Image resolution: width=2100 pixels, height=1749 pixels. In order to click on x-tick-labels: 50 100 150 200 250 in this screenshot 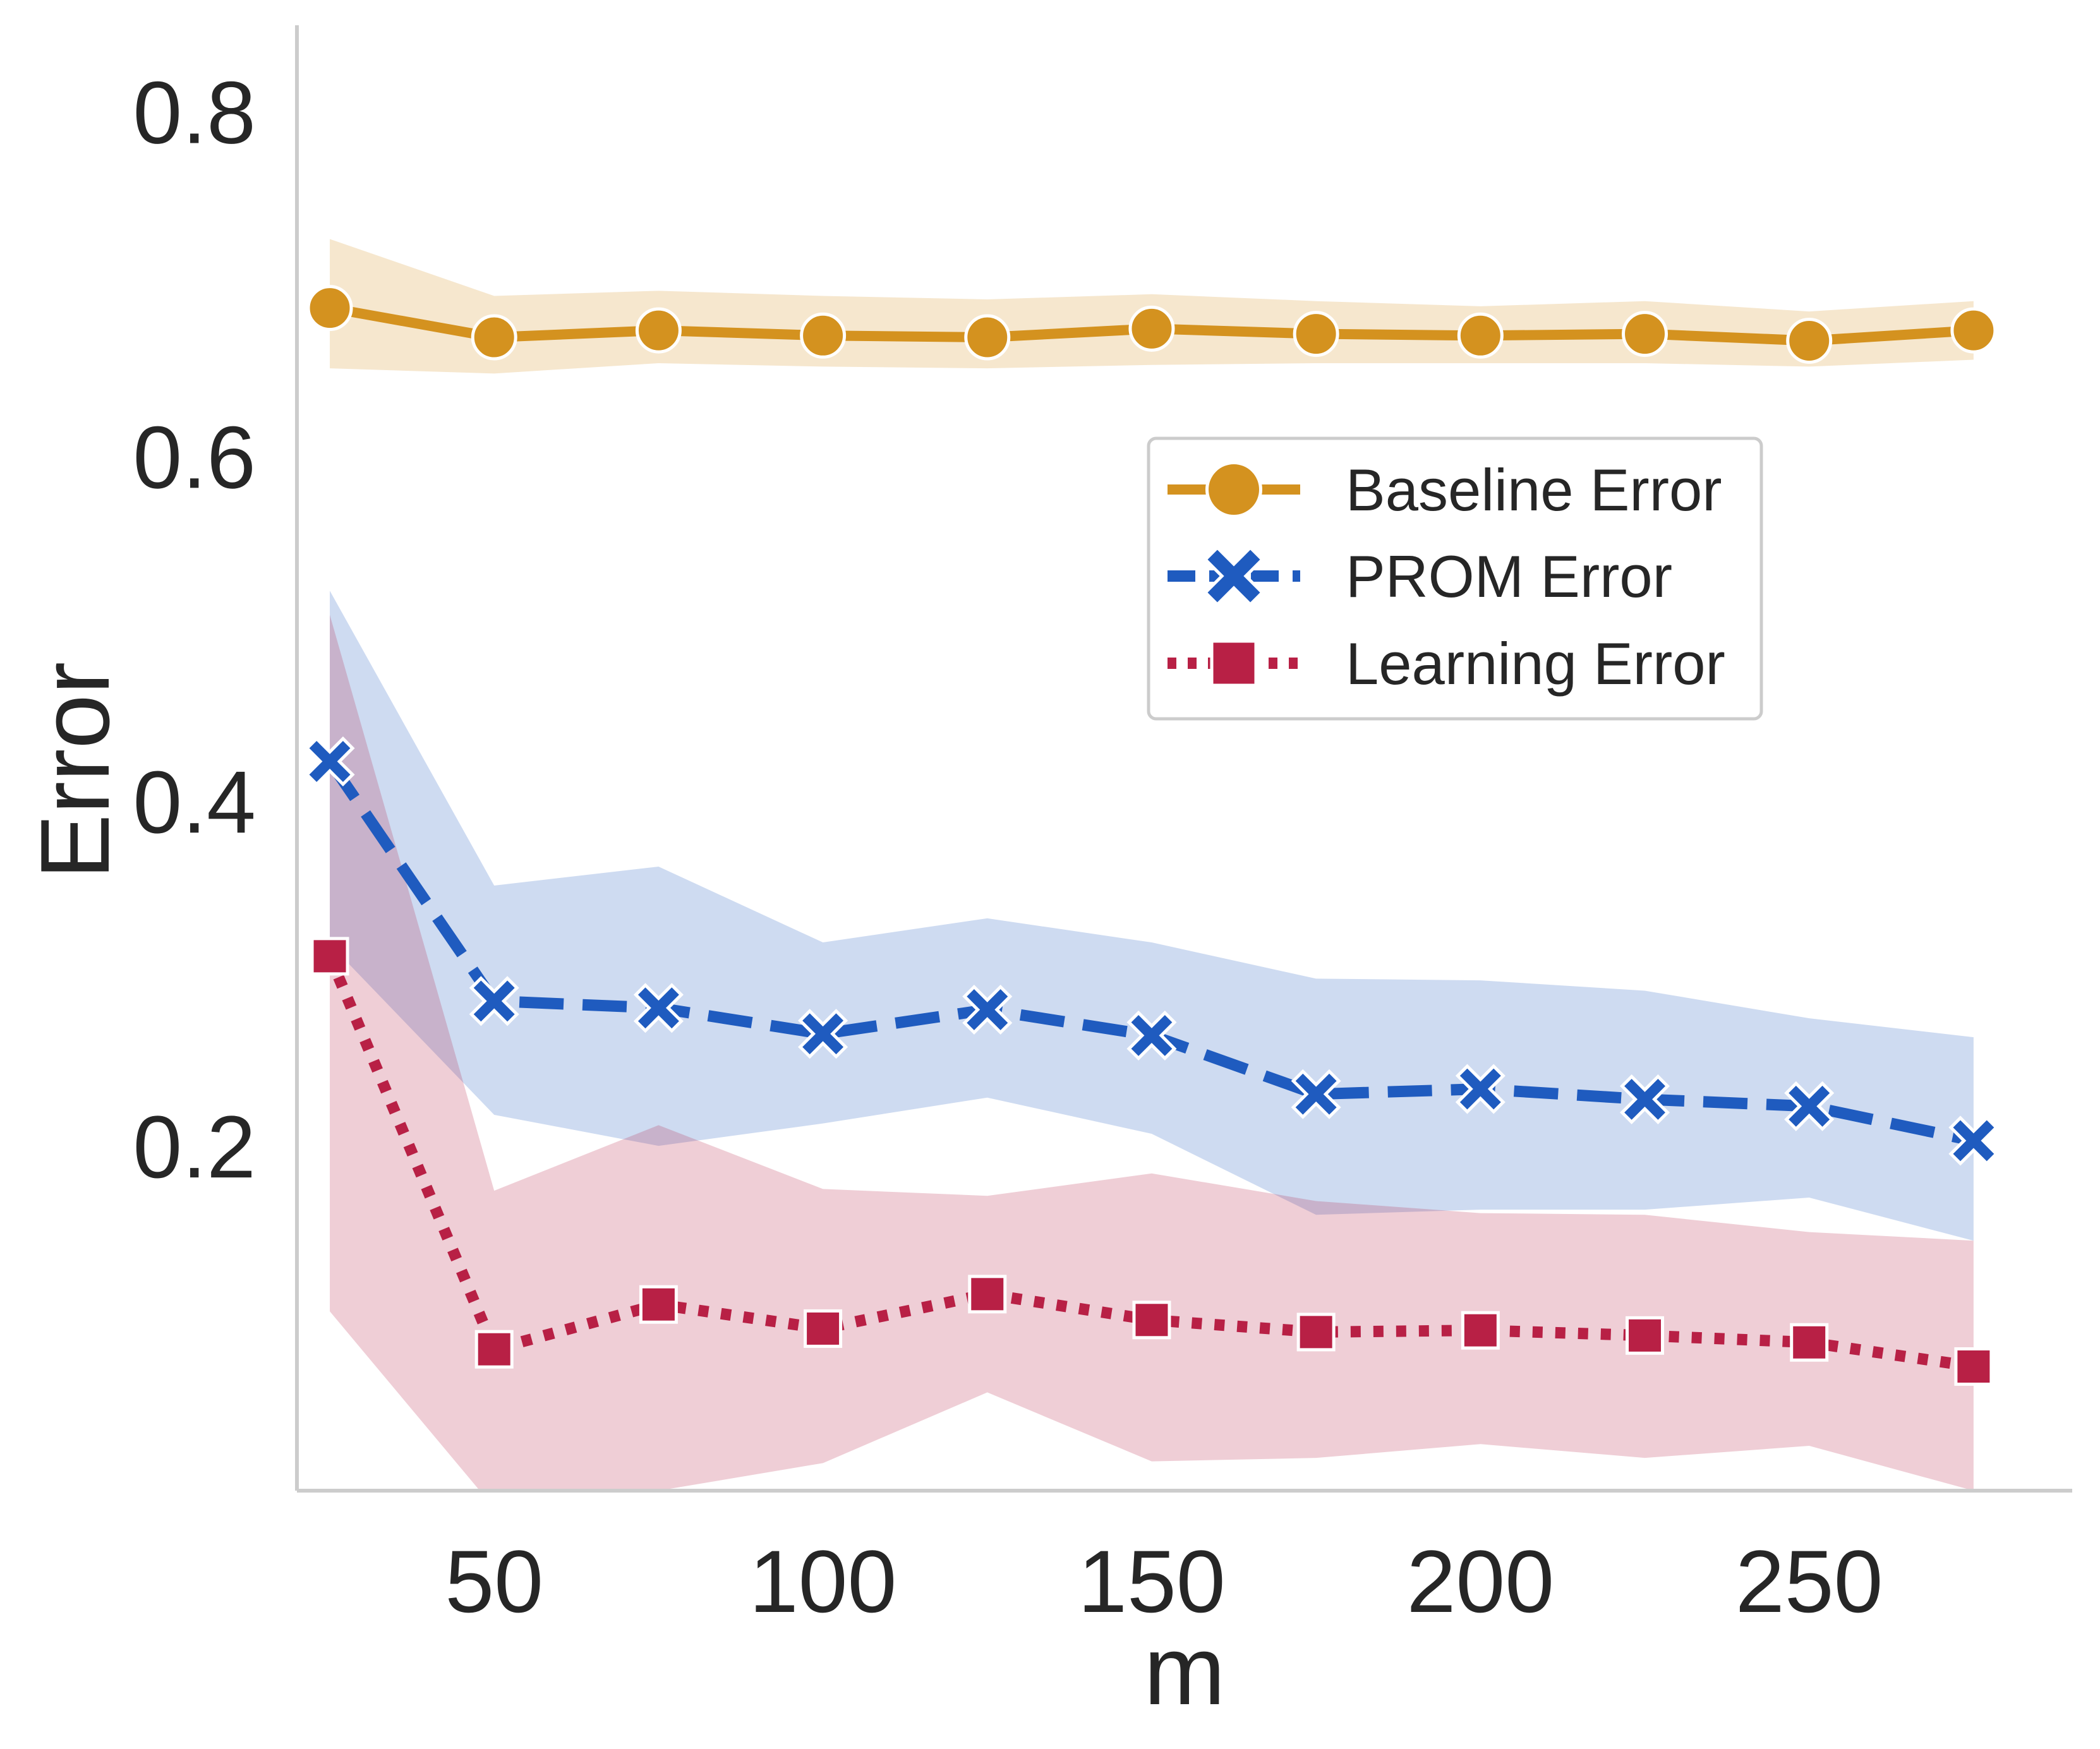, I will do `click(1164, 1582)`.